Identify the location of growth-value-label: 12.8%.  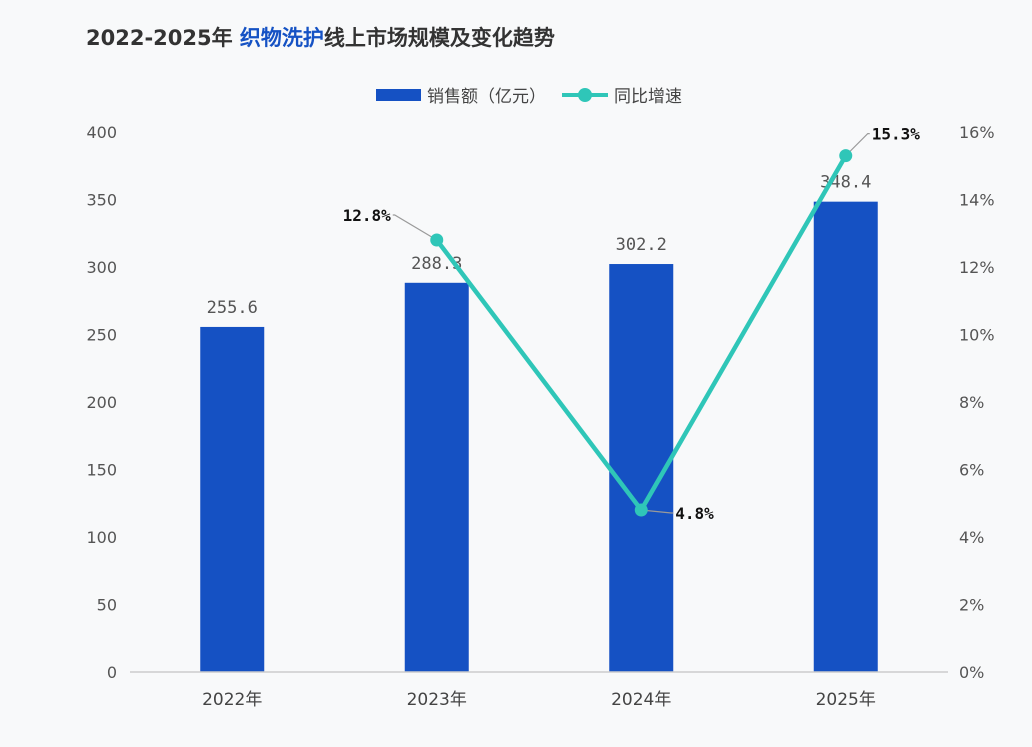
(367, 215).